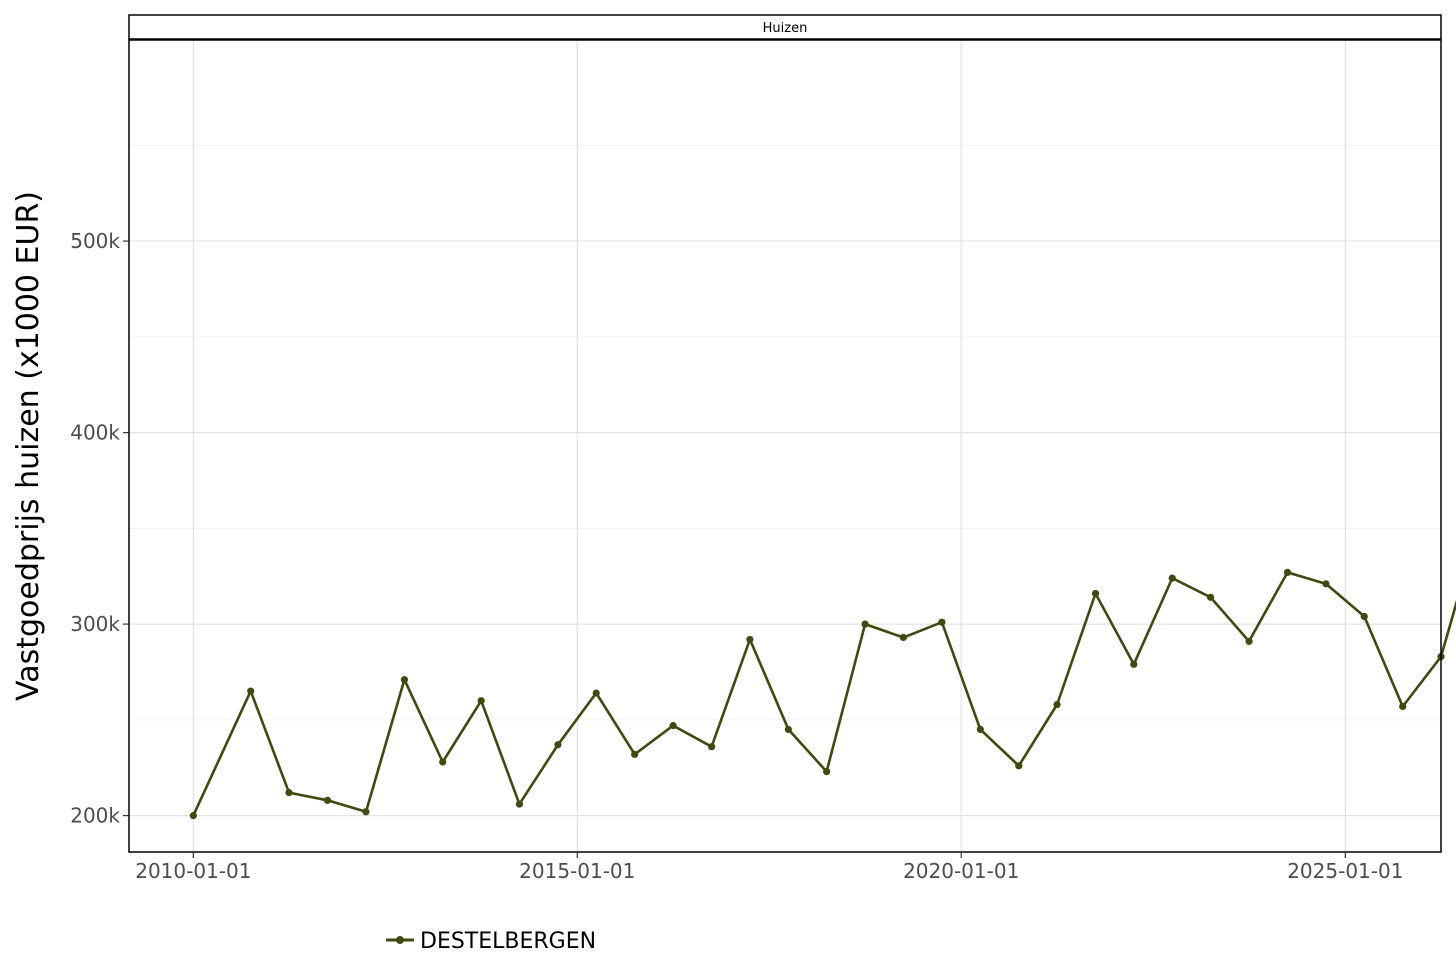  I want to click on facet-label: Huizen, so click(785, 28).